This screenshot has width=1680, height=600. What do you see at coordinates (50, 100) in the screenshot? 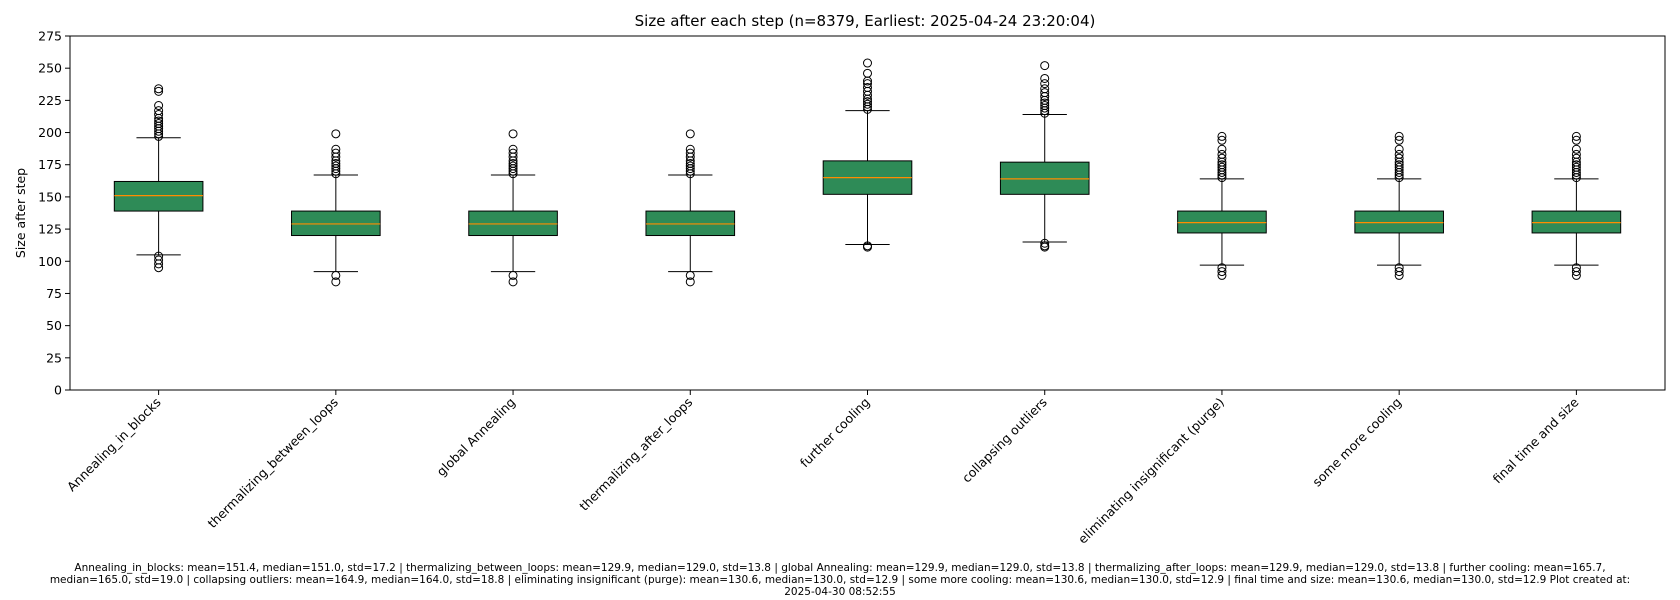
I see `y-tick-label: 225` at bounding box center [50, 100].